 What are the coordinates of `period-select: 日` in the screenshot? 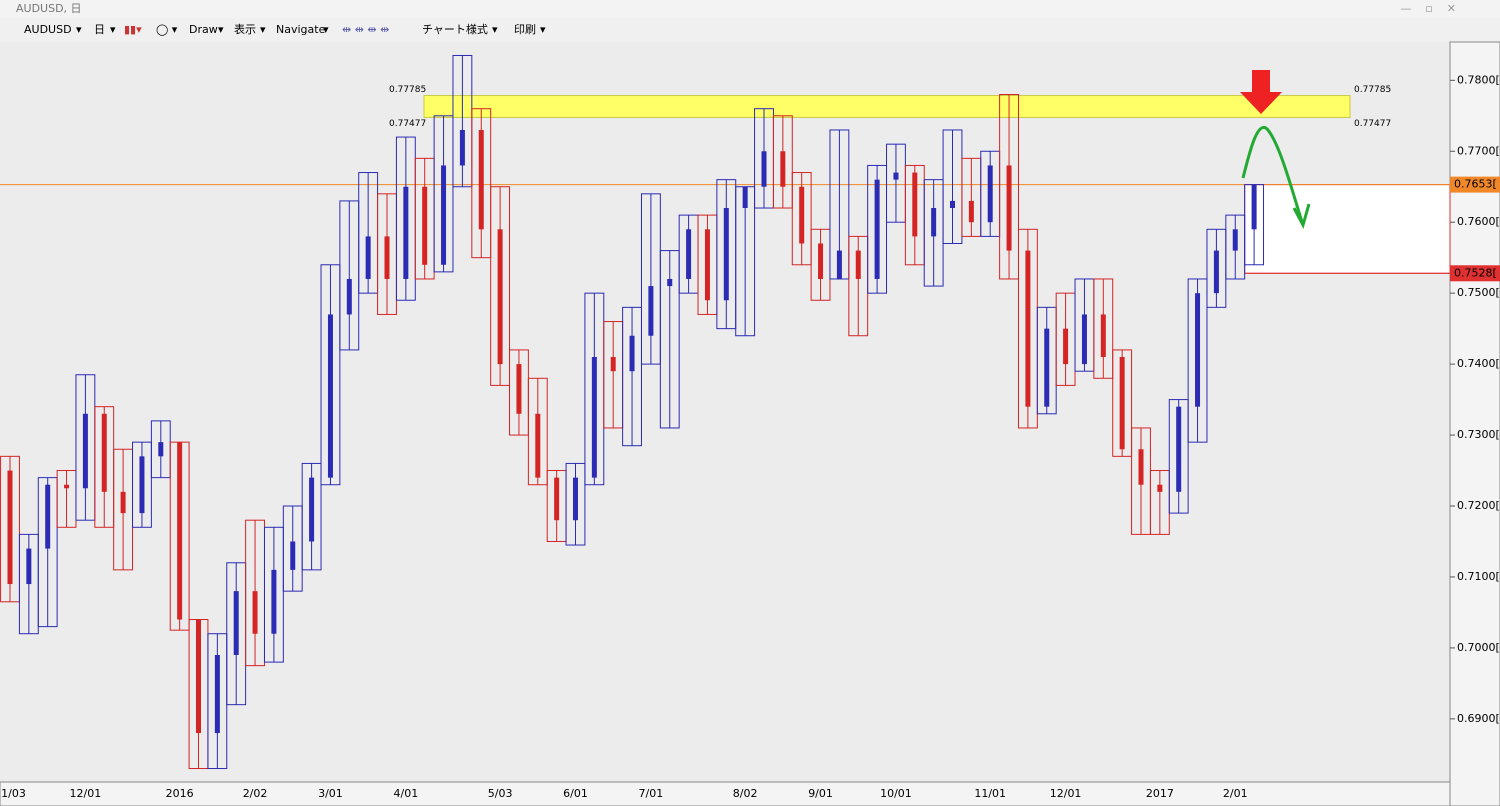 It's located at (99, 29).